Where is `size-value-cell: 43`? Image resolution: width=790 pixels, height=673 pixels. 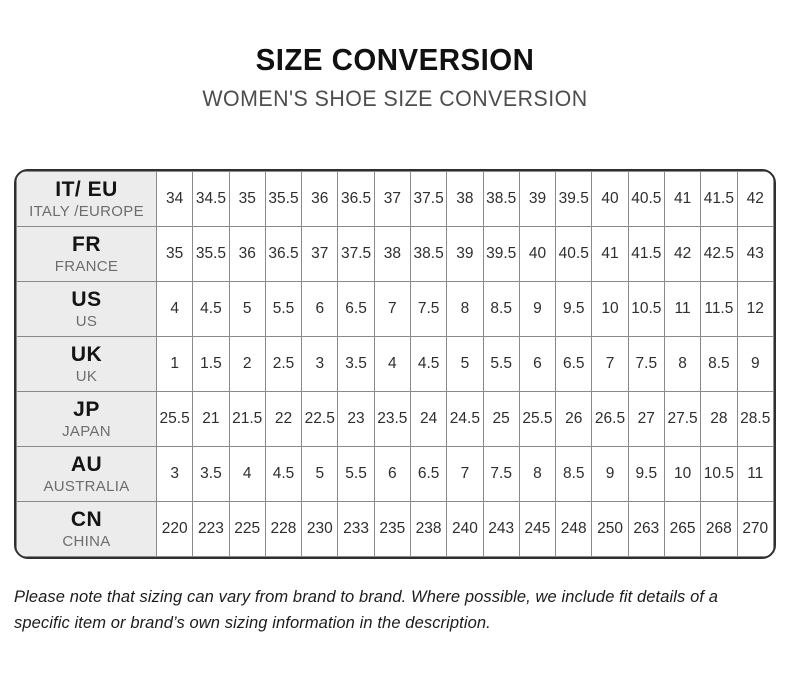 size-value-cell: 43 is located at coordinates (755, 254).